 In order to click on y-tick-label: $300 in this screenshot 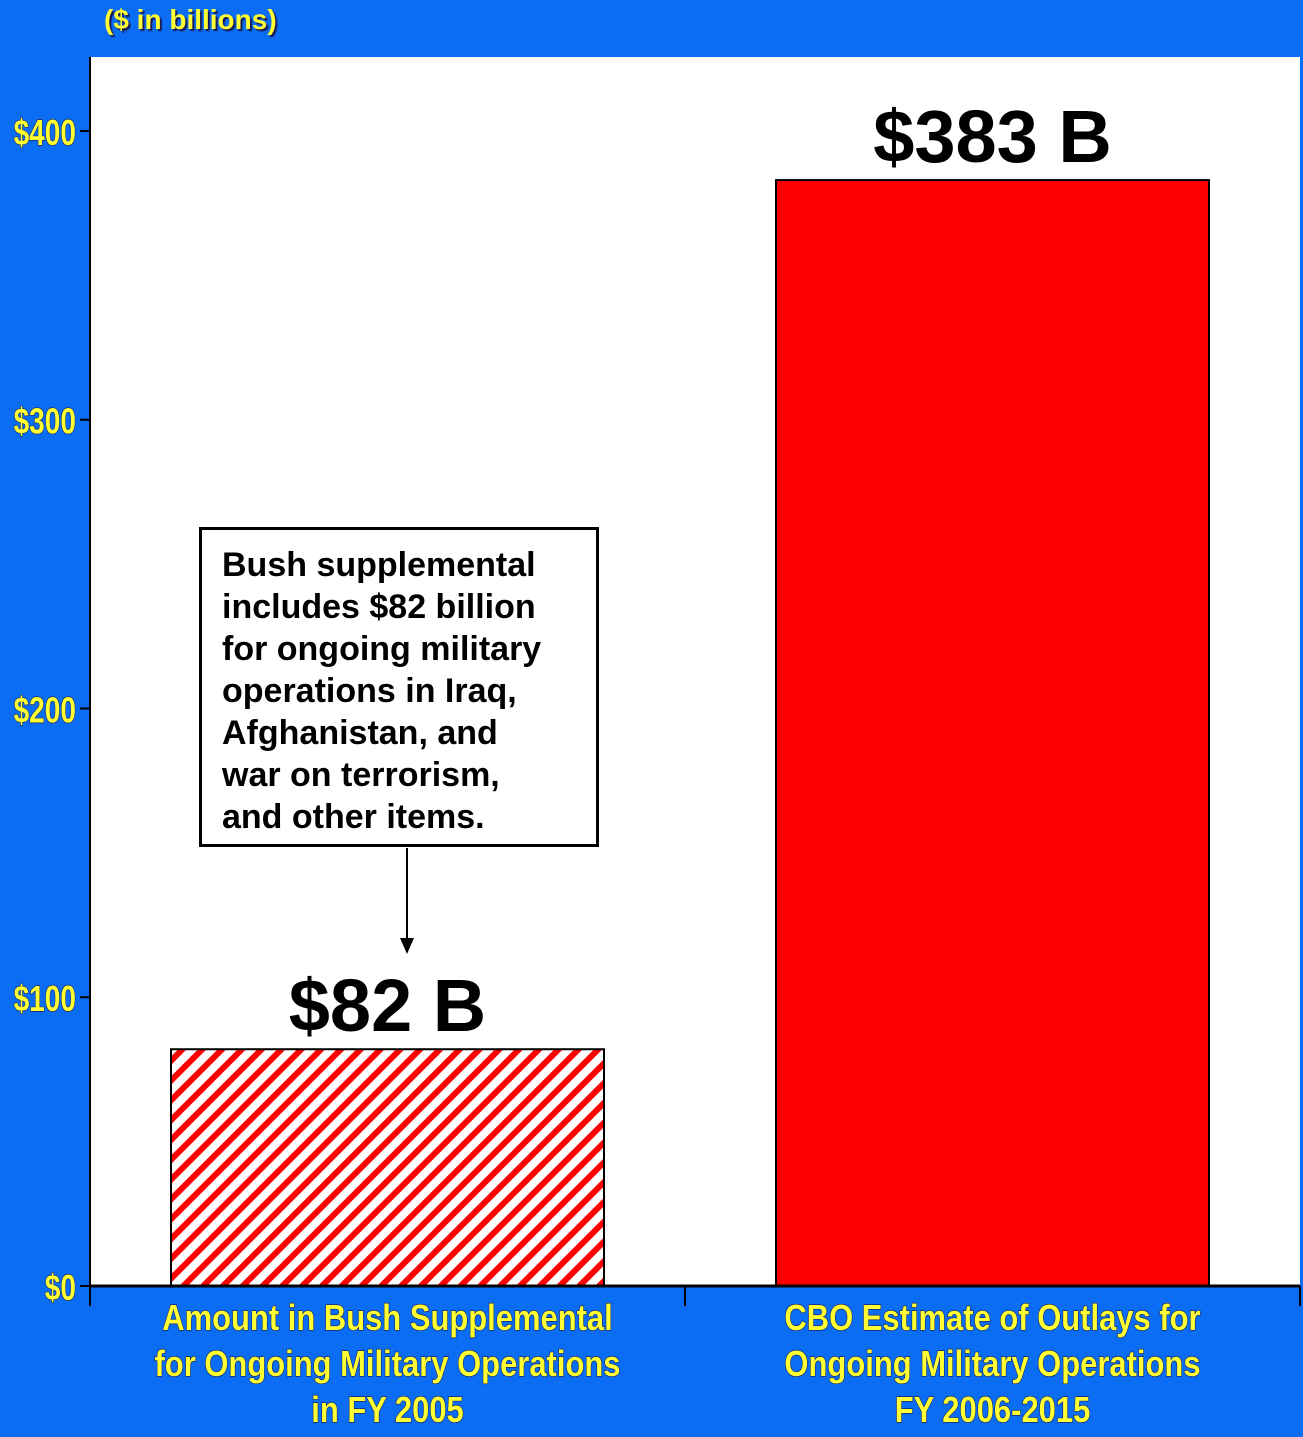, I will do `click(45, 421)`.